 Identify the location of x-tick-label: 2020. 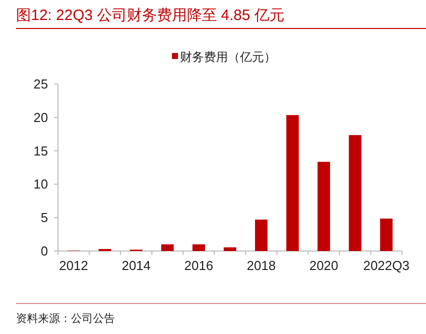
(323, 265).